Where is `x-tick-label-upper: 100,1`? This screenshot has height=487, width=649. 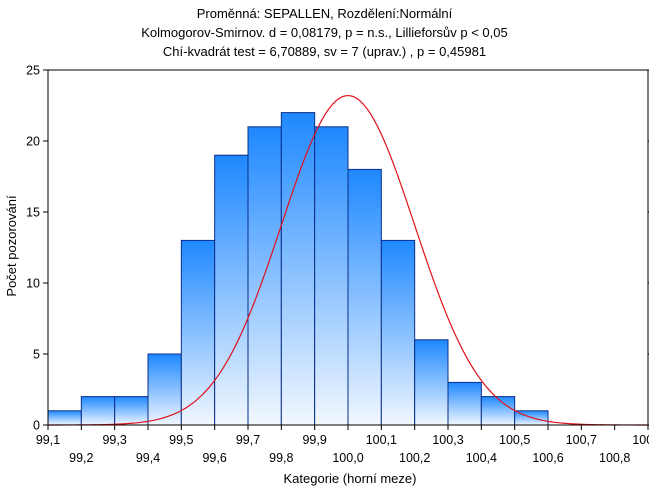
x-tick-label-upper: 100,1 is located at coordinates (381, 440).